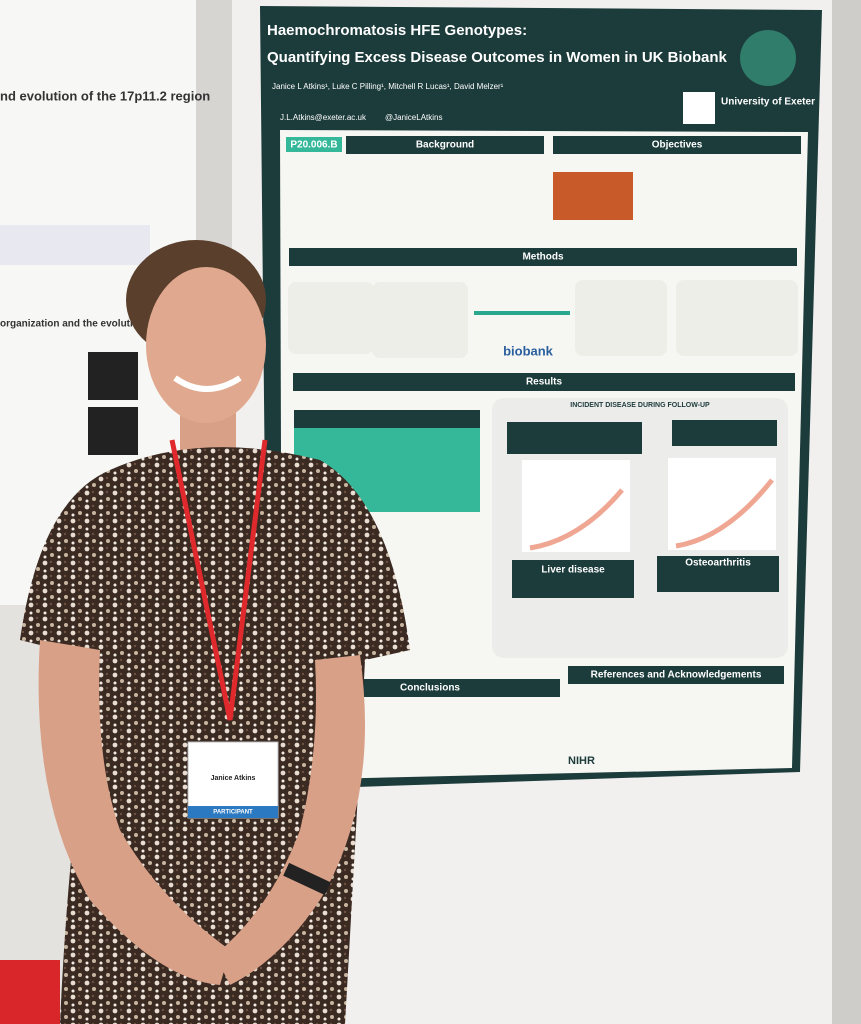 The width and height of the screenshot is (861, 1024). I want to click on floor, so click(30, 992).